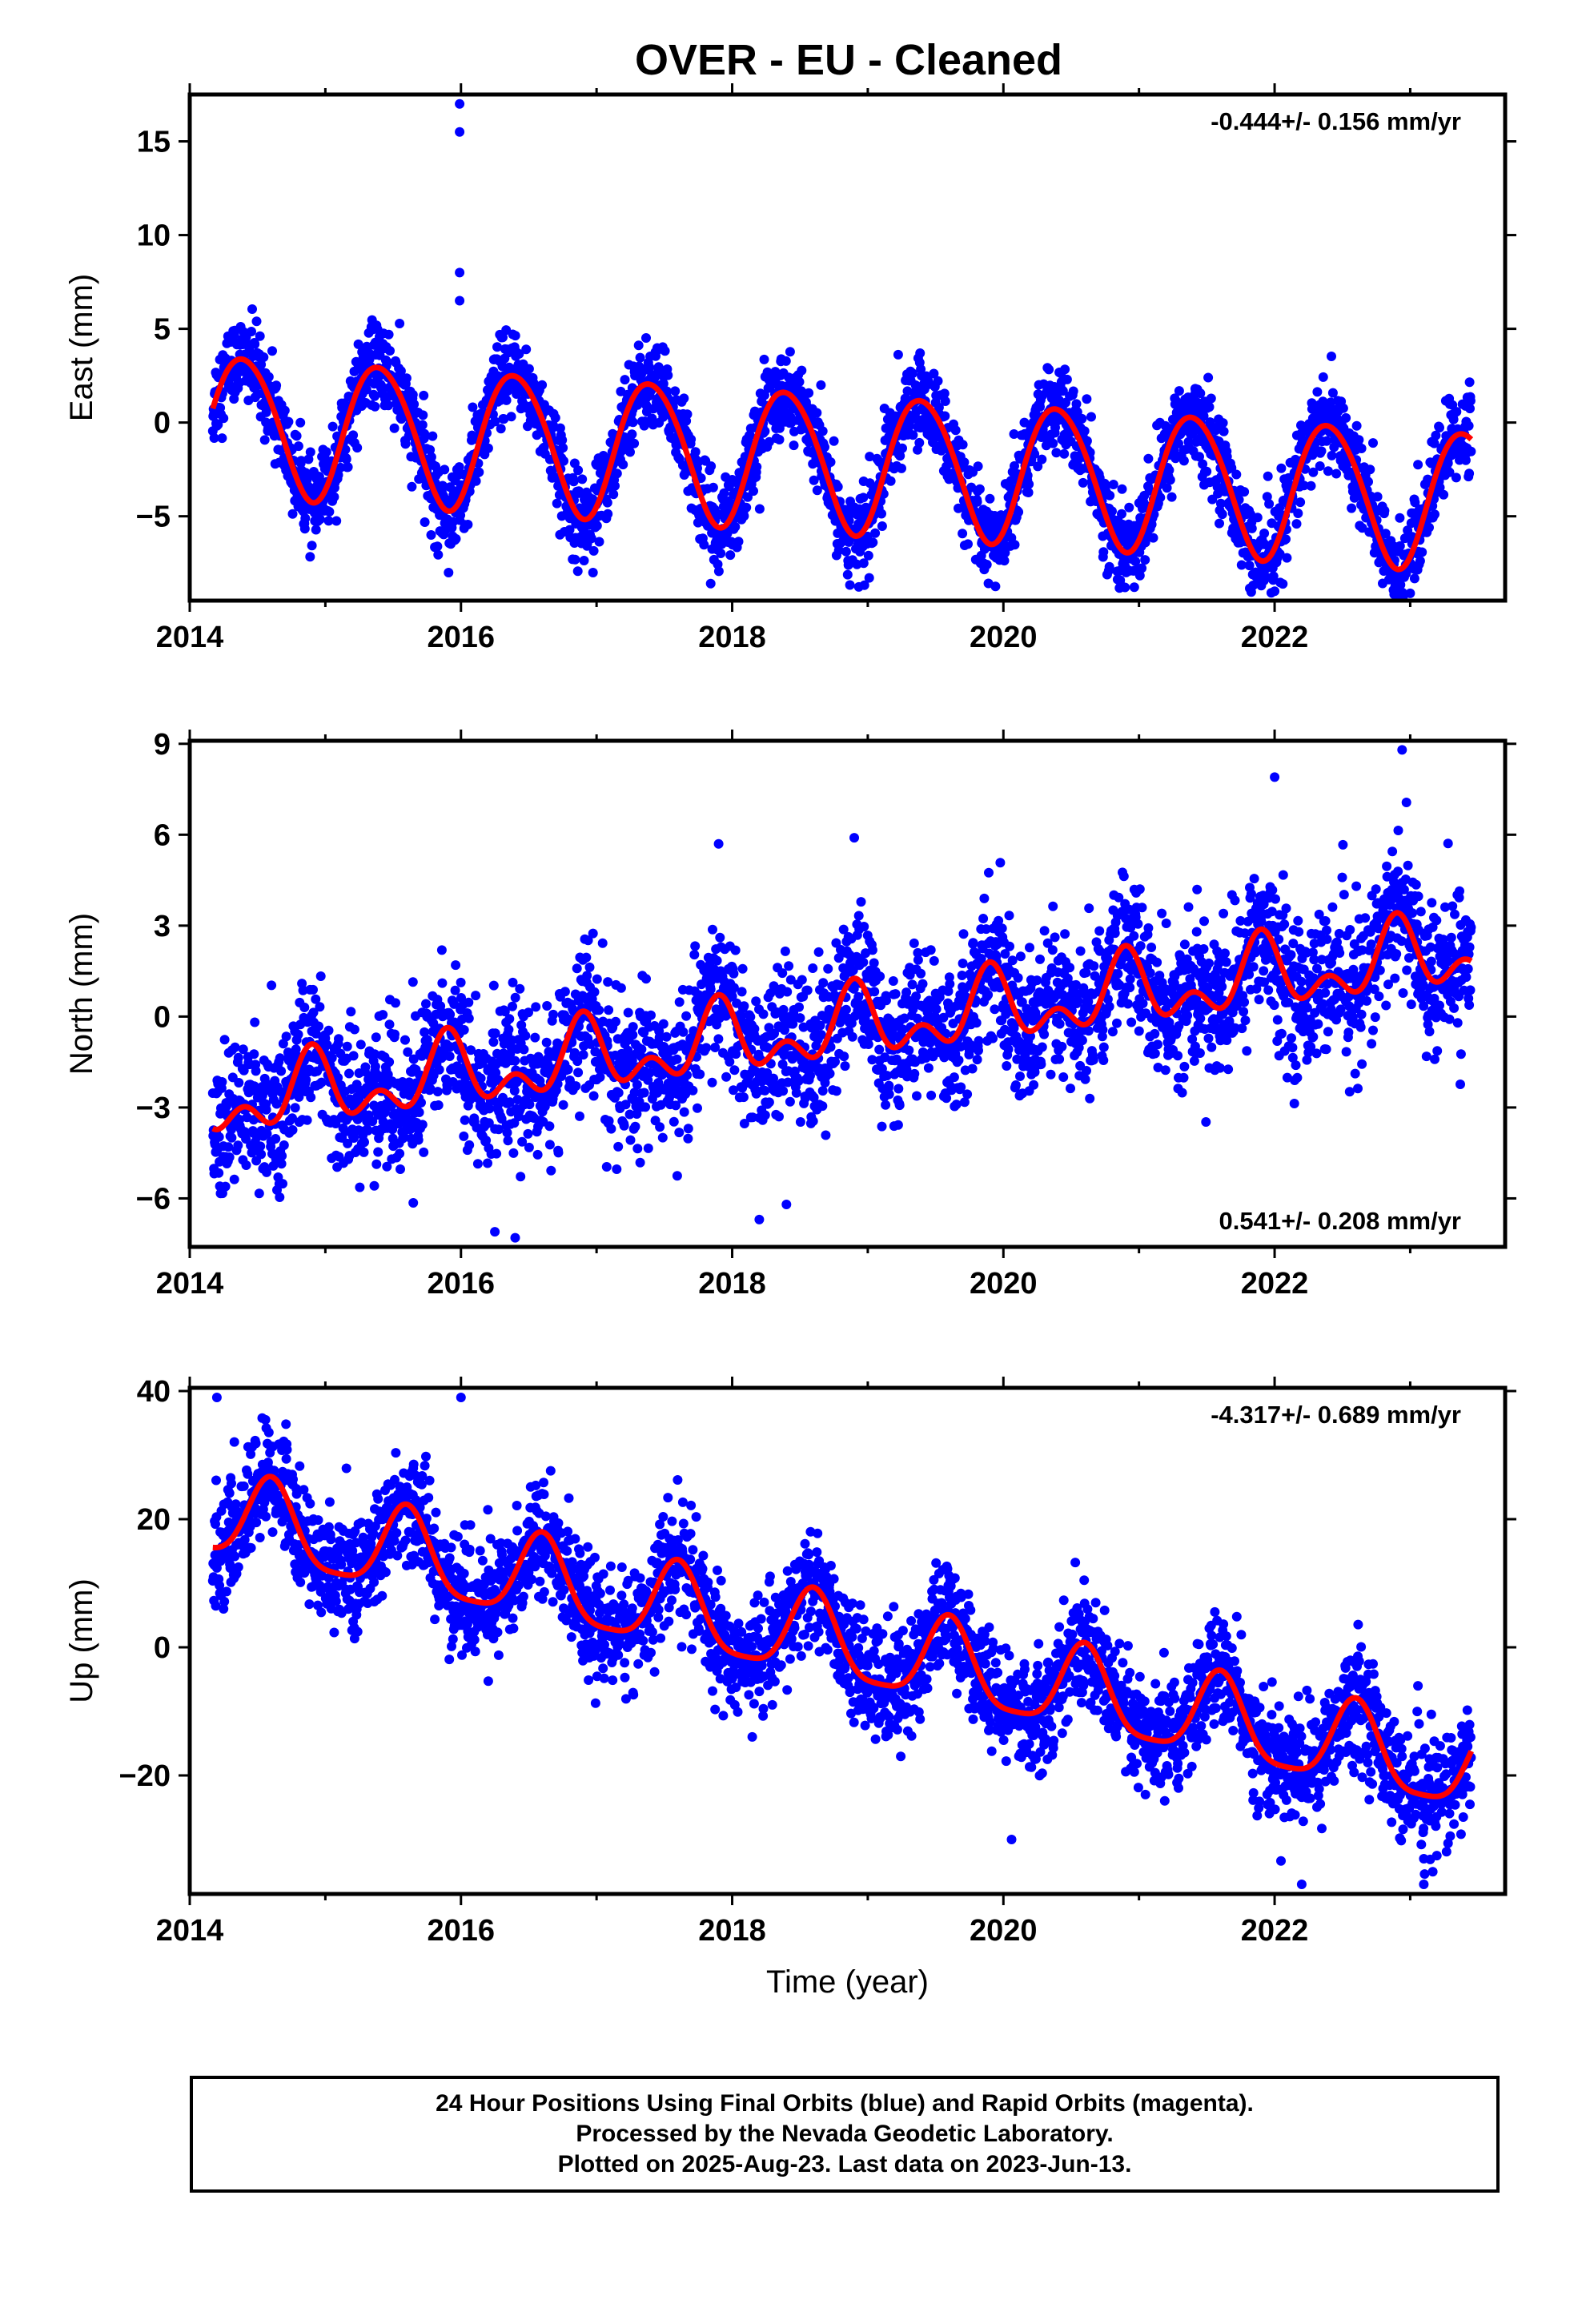 This screenshot has width=1582, height=2324. What do you see at coordinates (154, 142) in the screenshot?
I see `y-tick-label: 15` at bounding box center [154, 142].